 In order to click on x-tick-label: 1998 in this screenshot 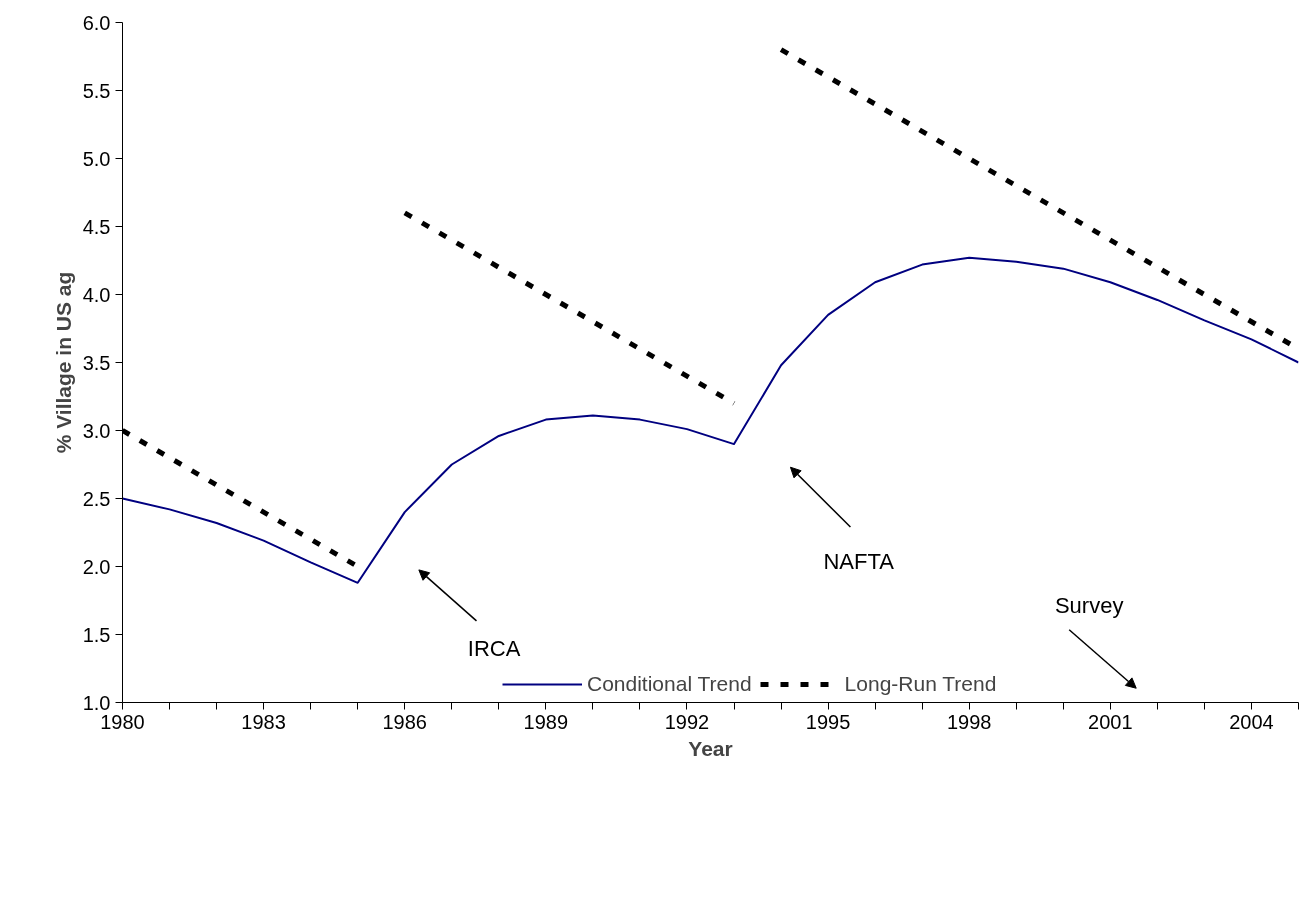, I will do `click(969, 721)`.